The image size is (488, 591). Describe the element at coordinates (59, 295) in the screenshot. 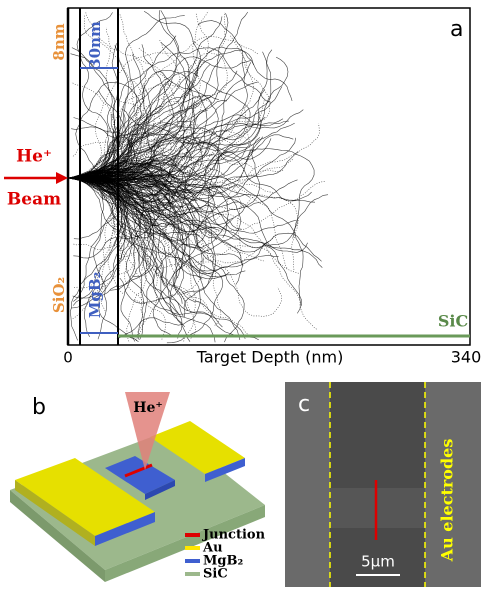

I see `sio2-label: SiO₂` at that location.